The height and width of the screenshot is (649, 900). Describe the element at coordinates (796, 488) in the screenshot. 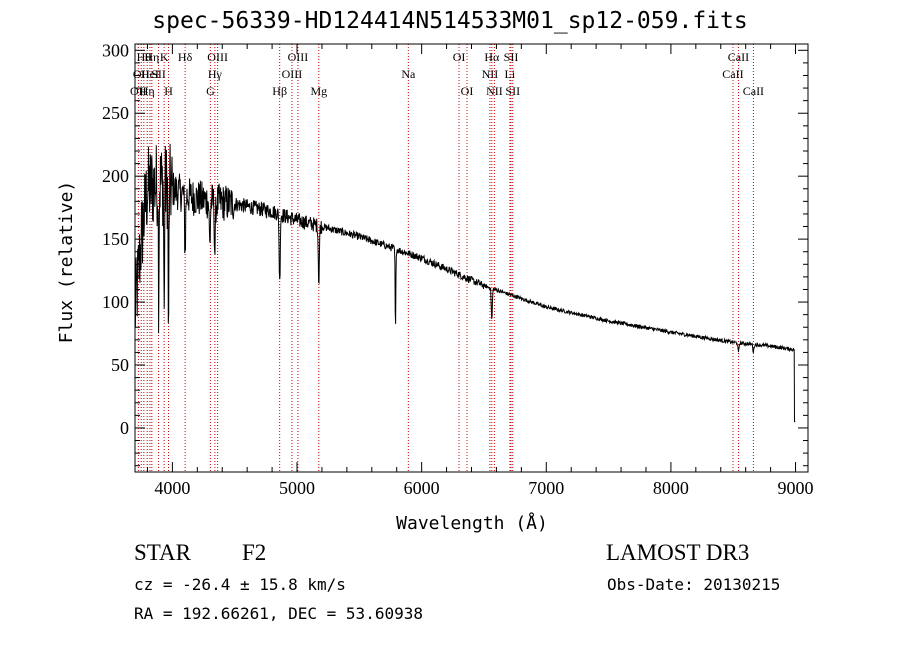

I see `x-tick-label: 9000` at that location.